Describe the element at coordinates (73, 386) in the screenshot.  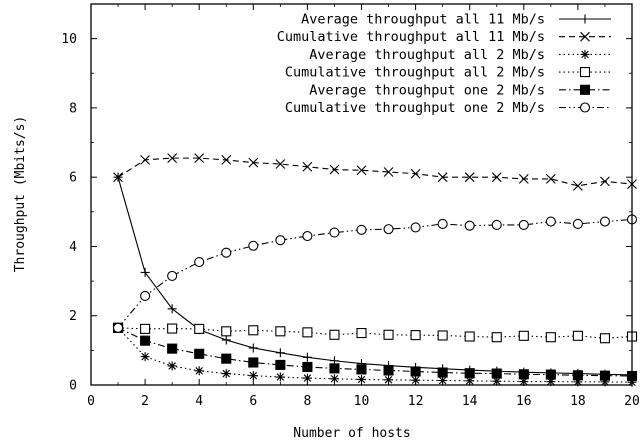
I see `y-tick-label: 0` at that location.